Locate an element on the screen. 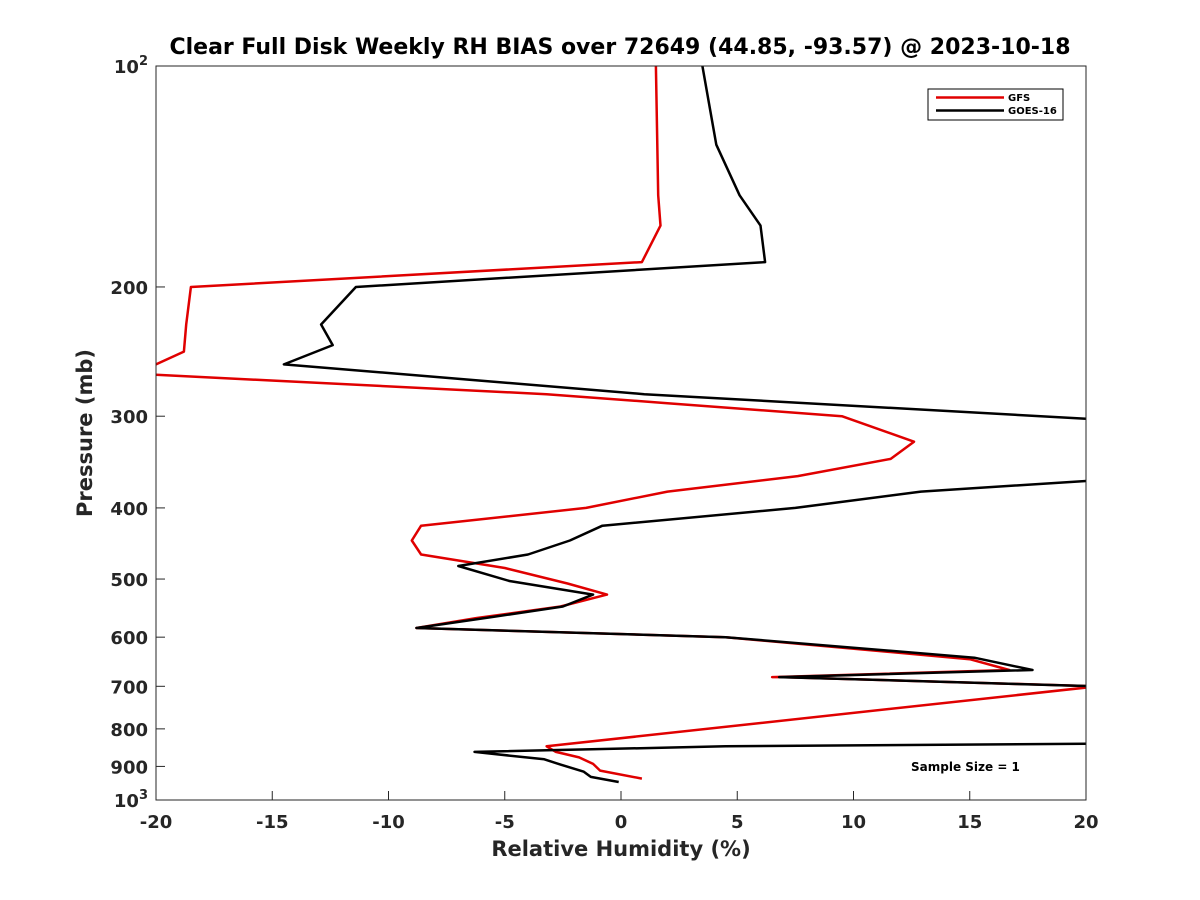 Image resolution: width=1200 pixels, height=900 pixels. x-tick-label: 20 is located at coordinates (1085, 822).